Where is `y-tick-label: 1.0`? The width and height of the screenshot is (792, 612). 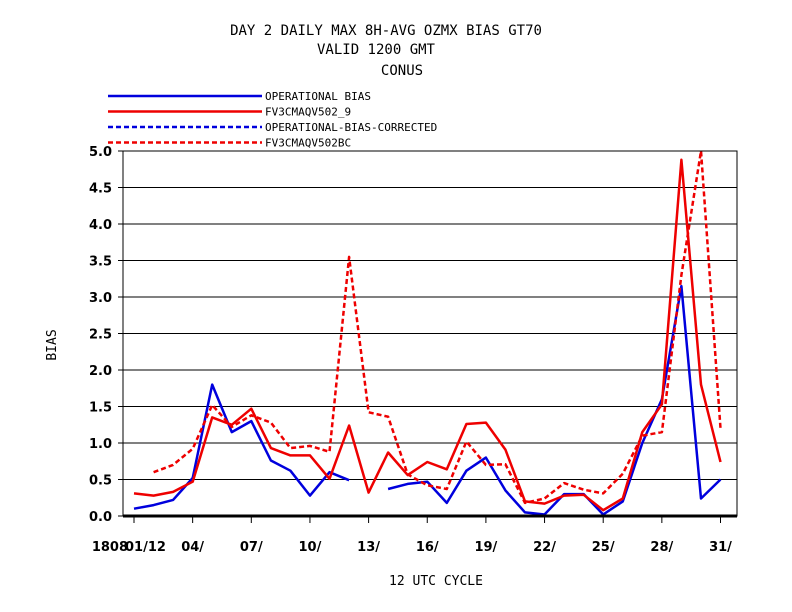
y-tick-label: 1.0 is located at coordinates (100, 444).